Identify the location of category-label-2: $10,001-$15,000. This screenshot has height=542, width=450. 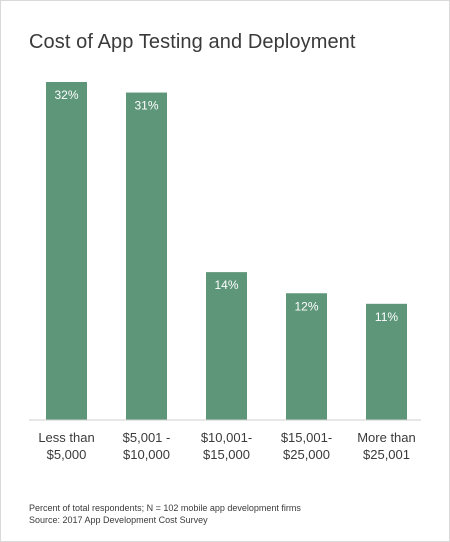
(226, 446).